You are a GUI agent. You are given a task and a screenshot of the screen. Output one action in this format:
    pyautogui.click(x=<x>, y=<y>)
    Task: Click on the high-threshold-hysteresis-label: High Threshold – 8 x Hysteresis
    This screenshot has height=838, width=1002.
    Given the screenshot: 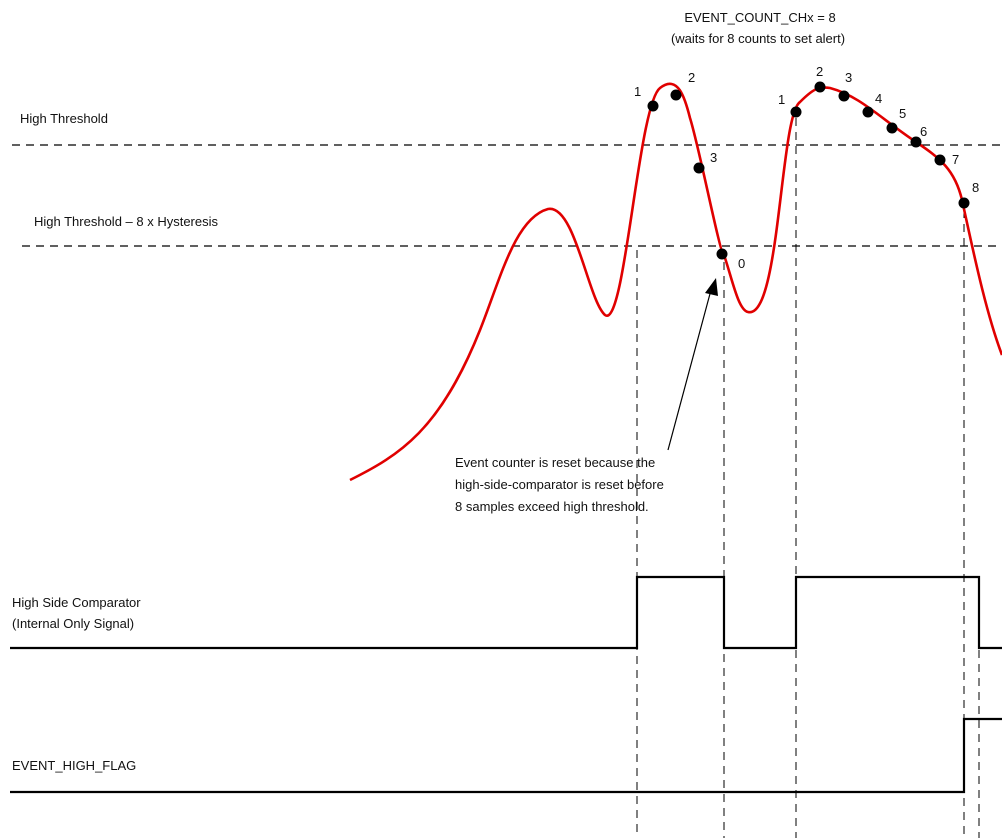 What is the action you would take?
    pyautogui.click(x=126, y=221)
    